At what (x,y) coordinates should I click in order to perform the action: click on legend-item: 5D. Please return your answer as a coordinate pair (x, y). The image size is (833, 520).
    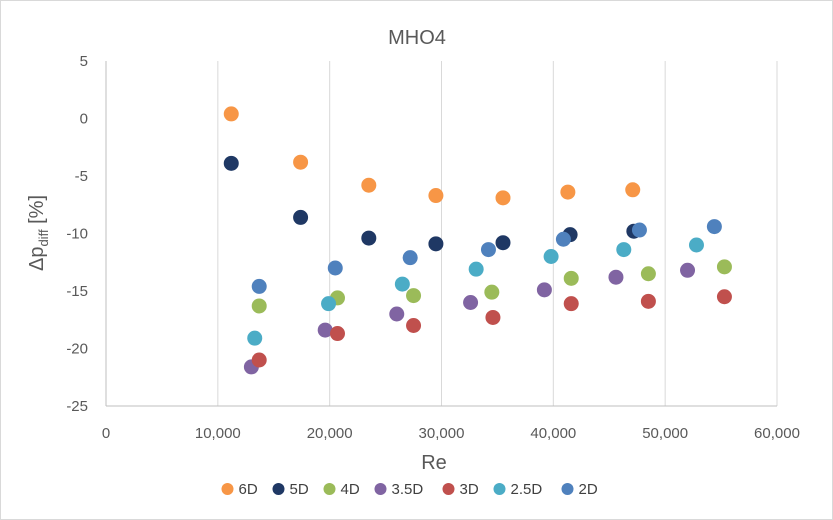
    Looking at the image, I should click on (290, 489).